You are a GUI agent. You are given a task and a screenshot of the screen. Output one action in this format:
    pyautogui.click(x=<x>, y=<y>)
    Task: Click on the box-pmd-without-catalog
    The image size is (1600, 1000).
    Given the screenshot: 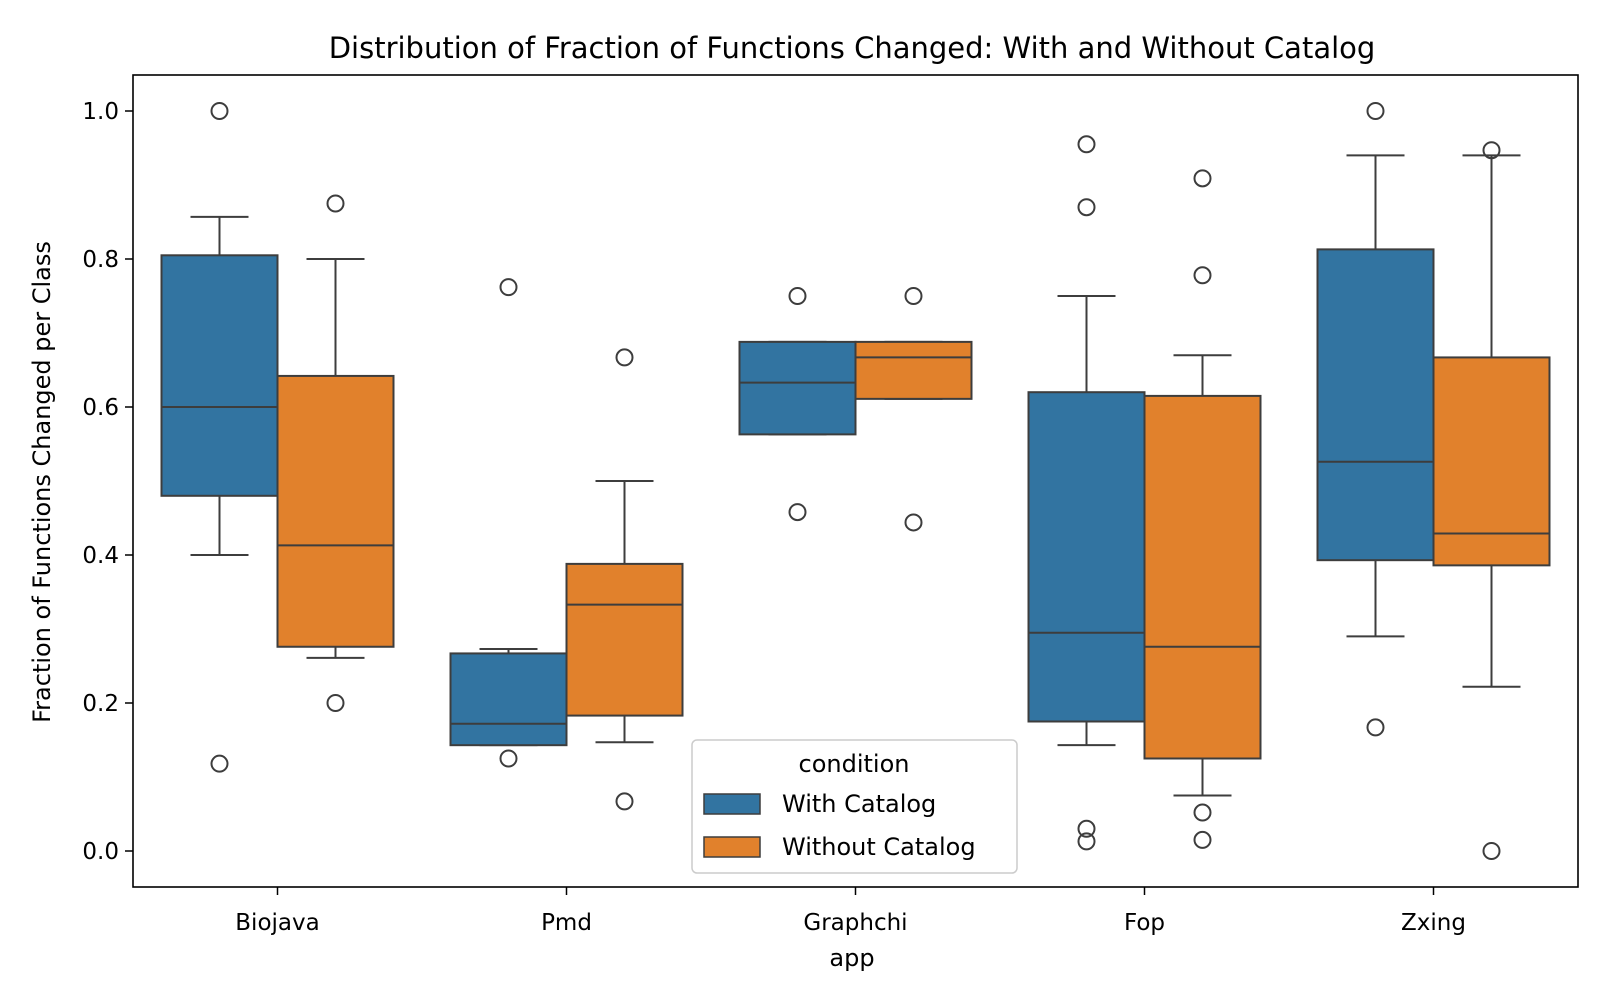 What is the action you would take?
    pyautogui.click(x=624, y=579)
    